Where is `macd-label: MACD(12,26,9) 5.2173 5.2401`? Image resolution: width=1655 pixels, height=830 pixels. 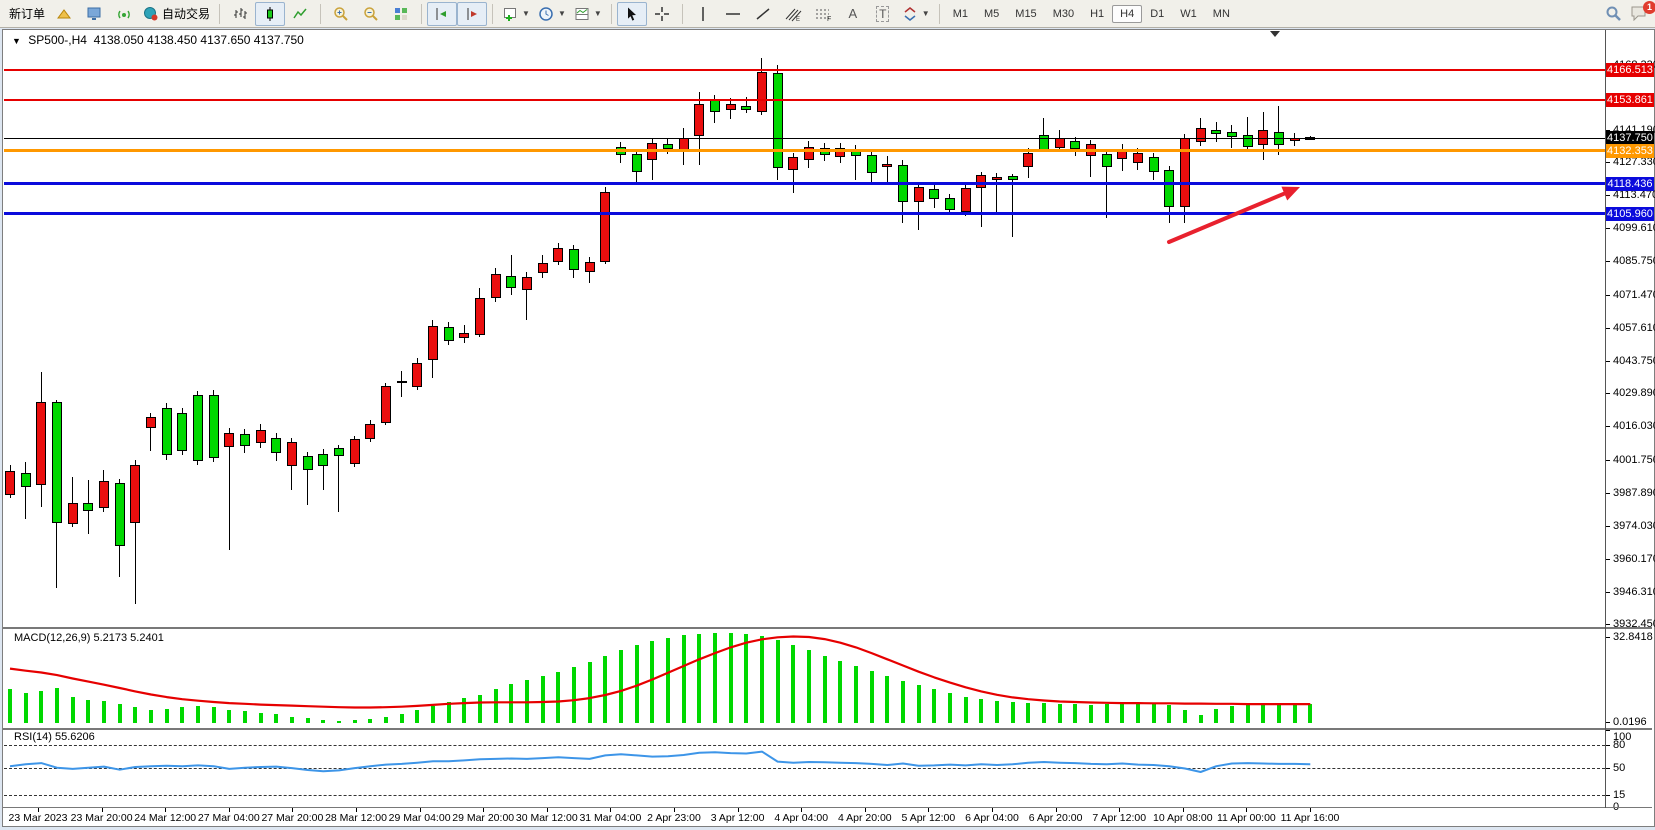 macd-label: MACD(12,26,9) 5.2173 5.2401 is located at coordinates (89, 638).